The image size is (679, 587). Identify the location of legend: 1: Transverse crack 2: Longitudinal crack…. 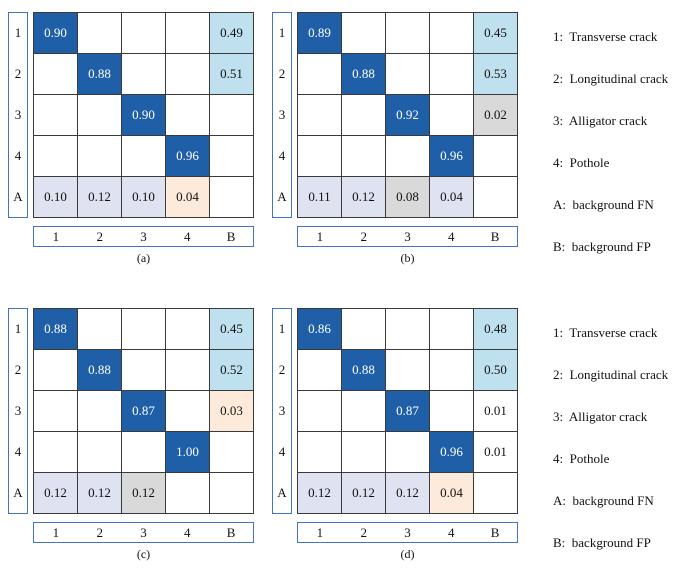
(615, 142).